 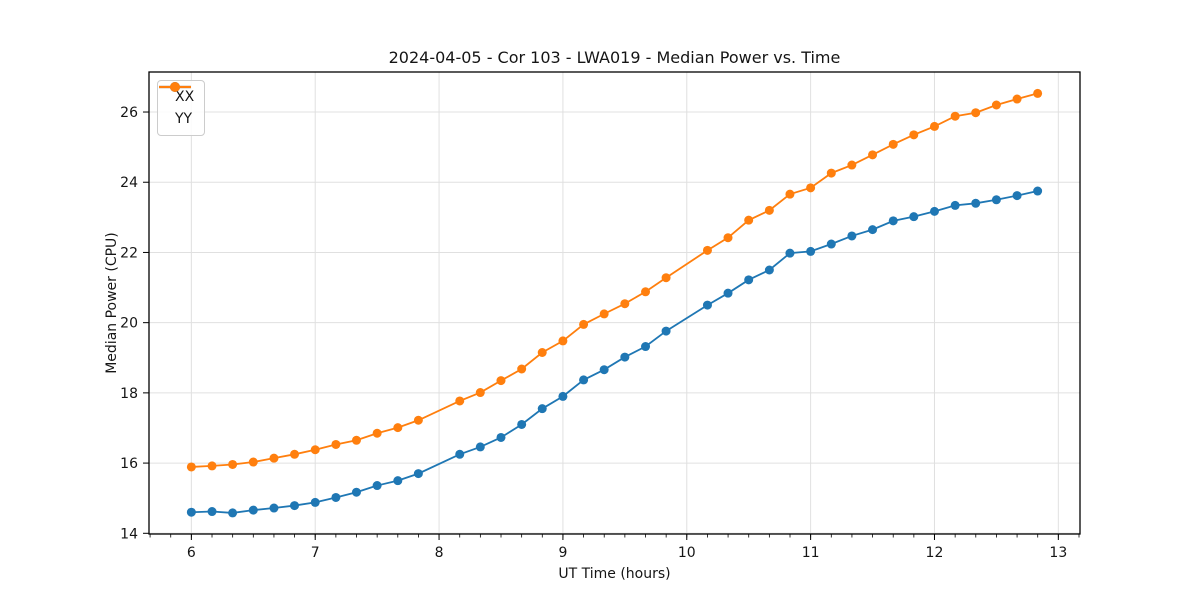 I want to click on legend-line-marker-yy-icon, so click(x=175, y=87).